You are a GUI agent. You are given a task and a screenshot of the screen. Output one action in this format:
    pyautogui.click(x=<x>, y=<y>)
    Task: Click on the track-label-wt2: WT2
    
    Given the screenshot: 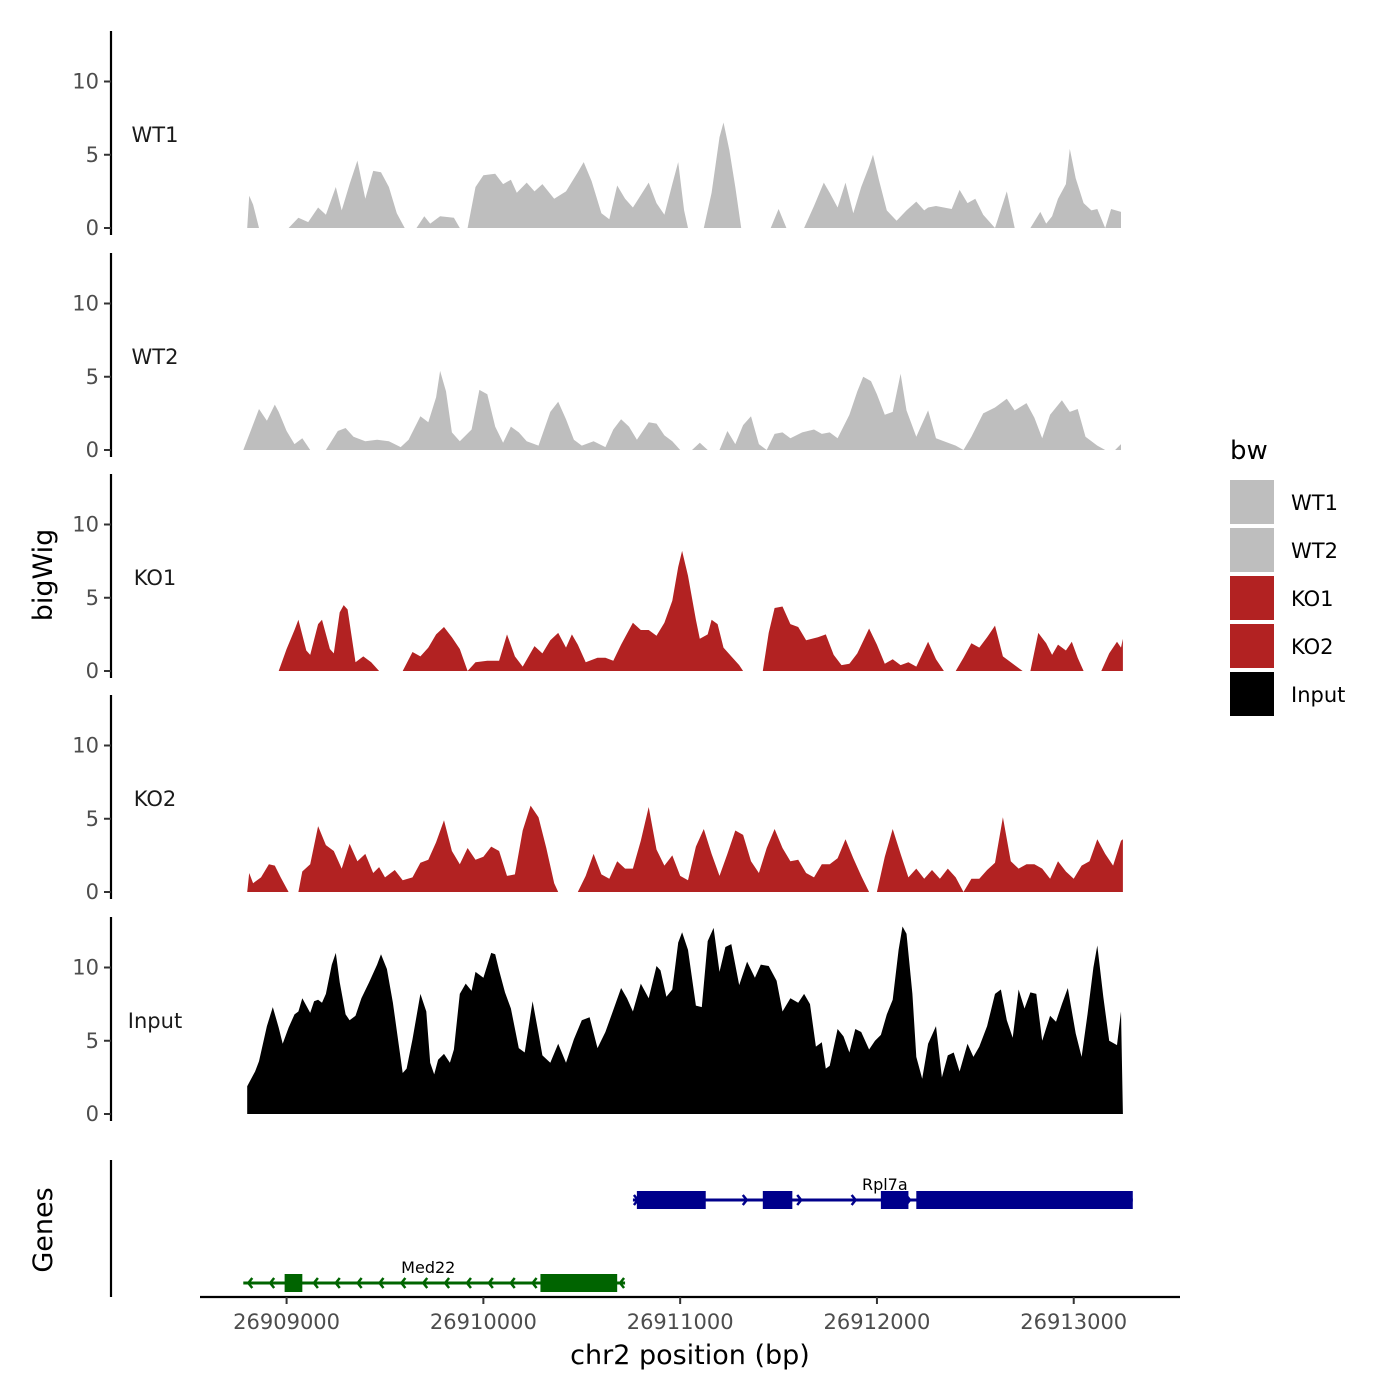 What is the action you would take?
    pyautogui.click(x=155, y=357)
    